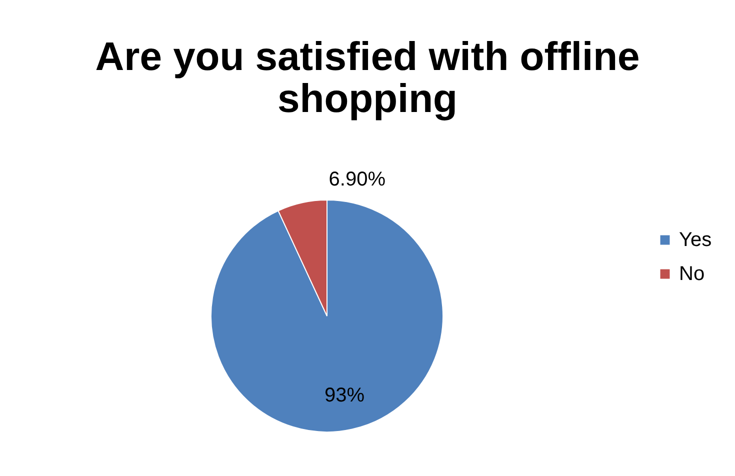 This screenshot has height=476, width=735. Describe the element at coordinates (695, 240) in the screenshot. I see `legend-label: Yes` at that location.